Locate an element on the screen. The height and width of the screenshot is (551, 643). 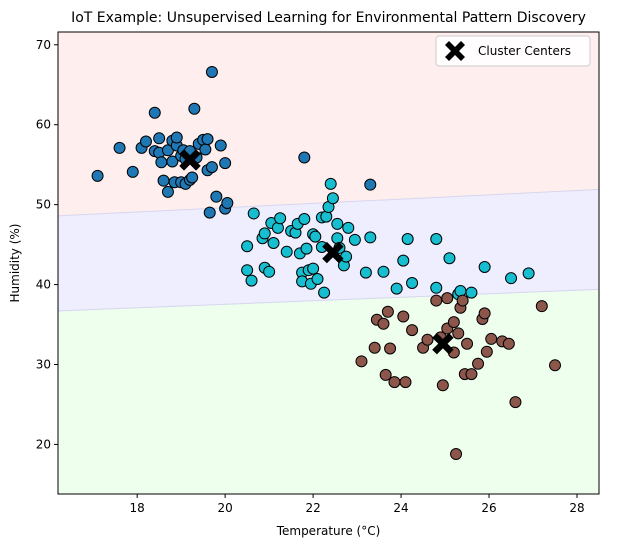
x-axis-ticks: 18 20 22 24 26 28 is located at coordinates (357, 504).